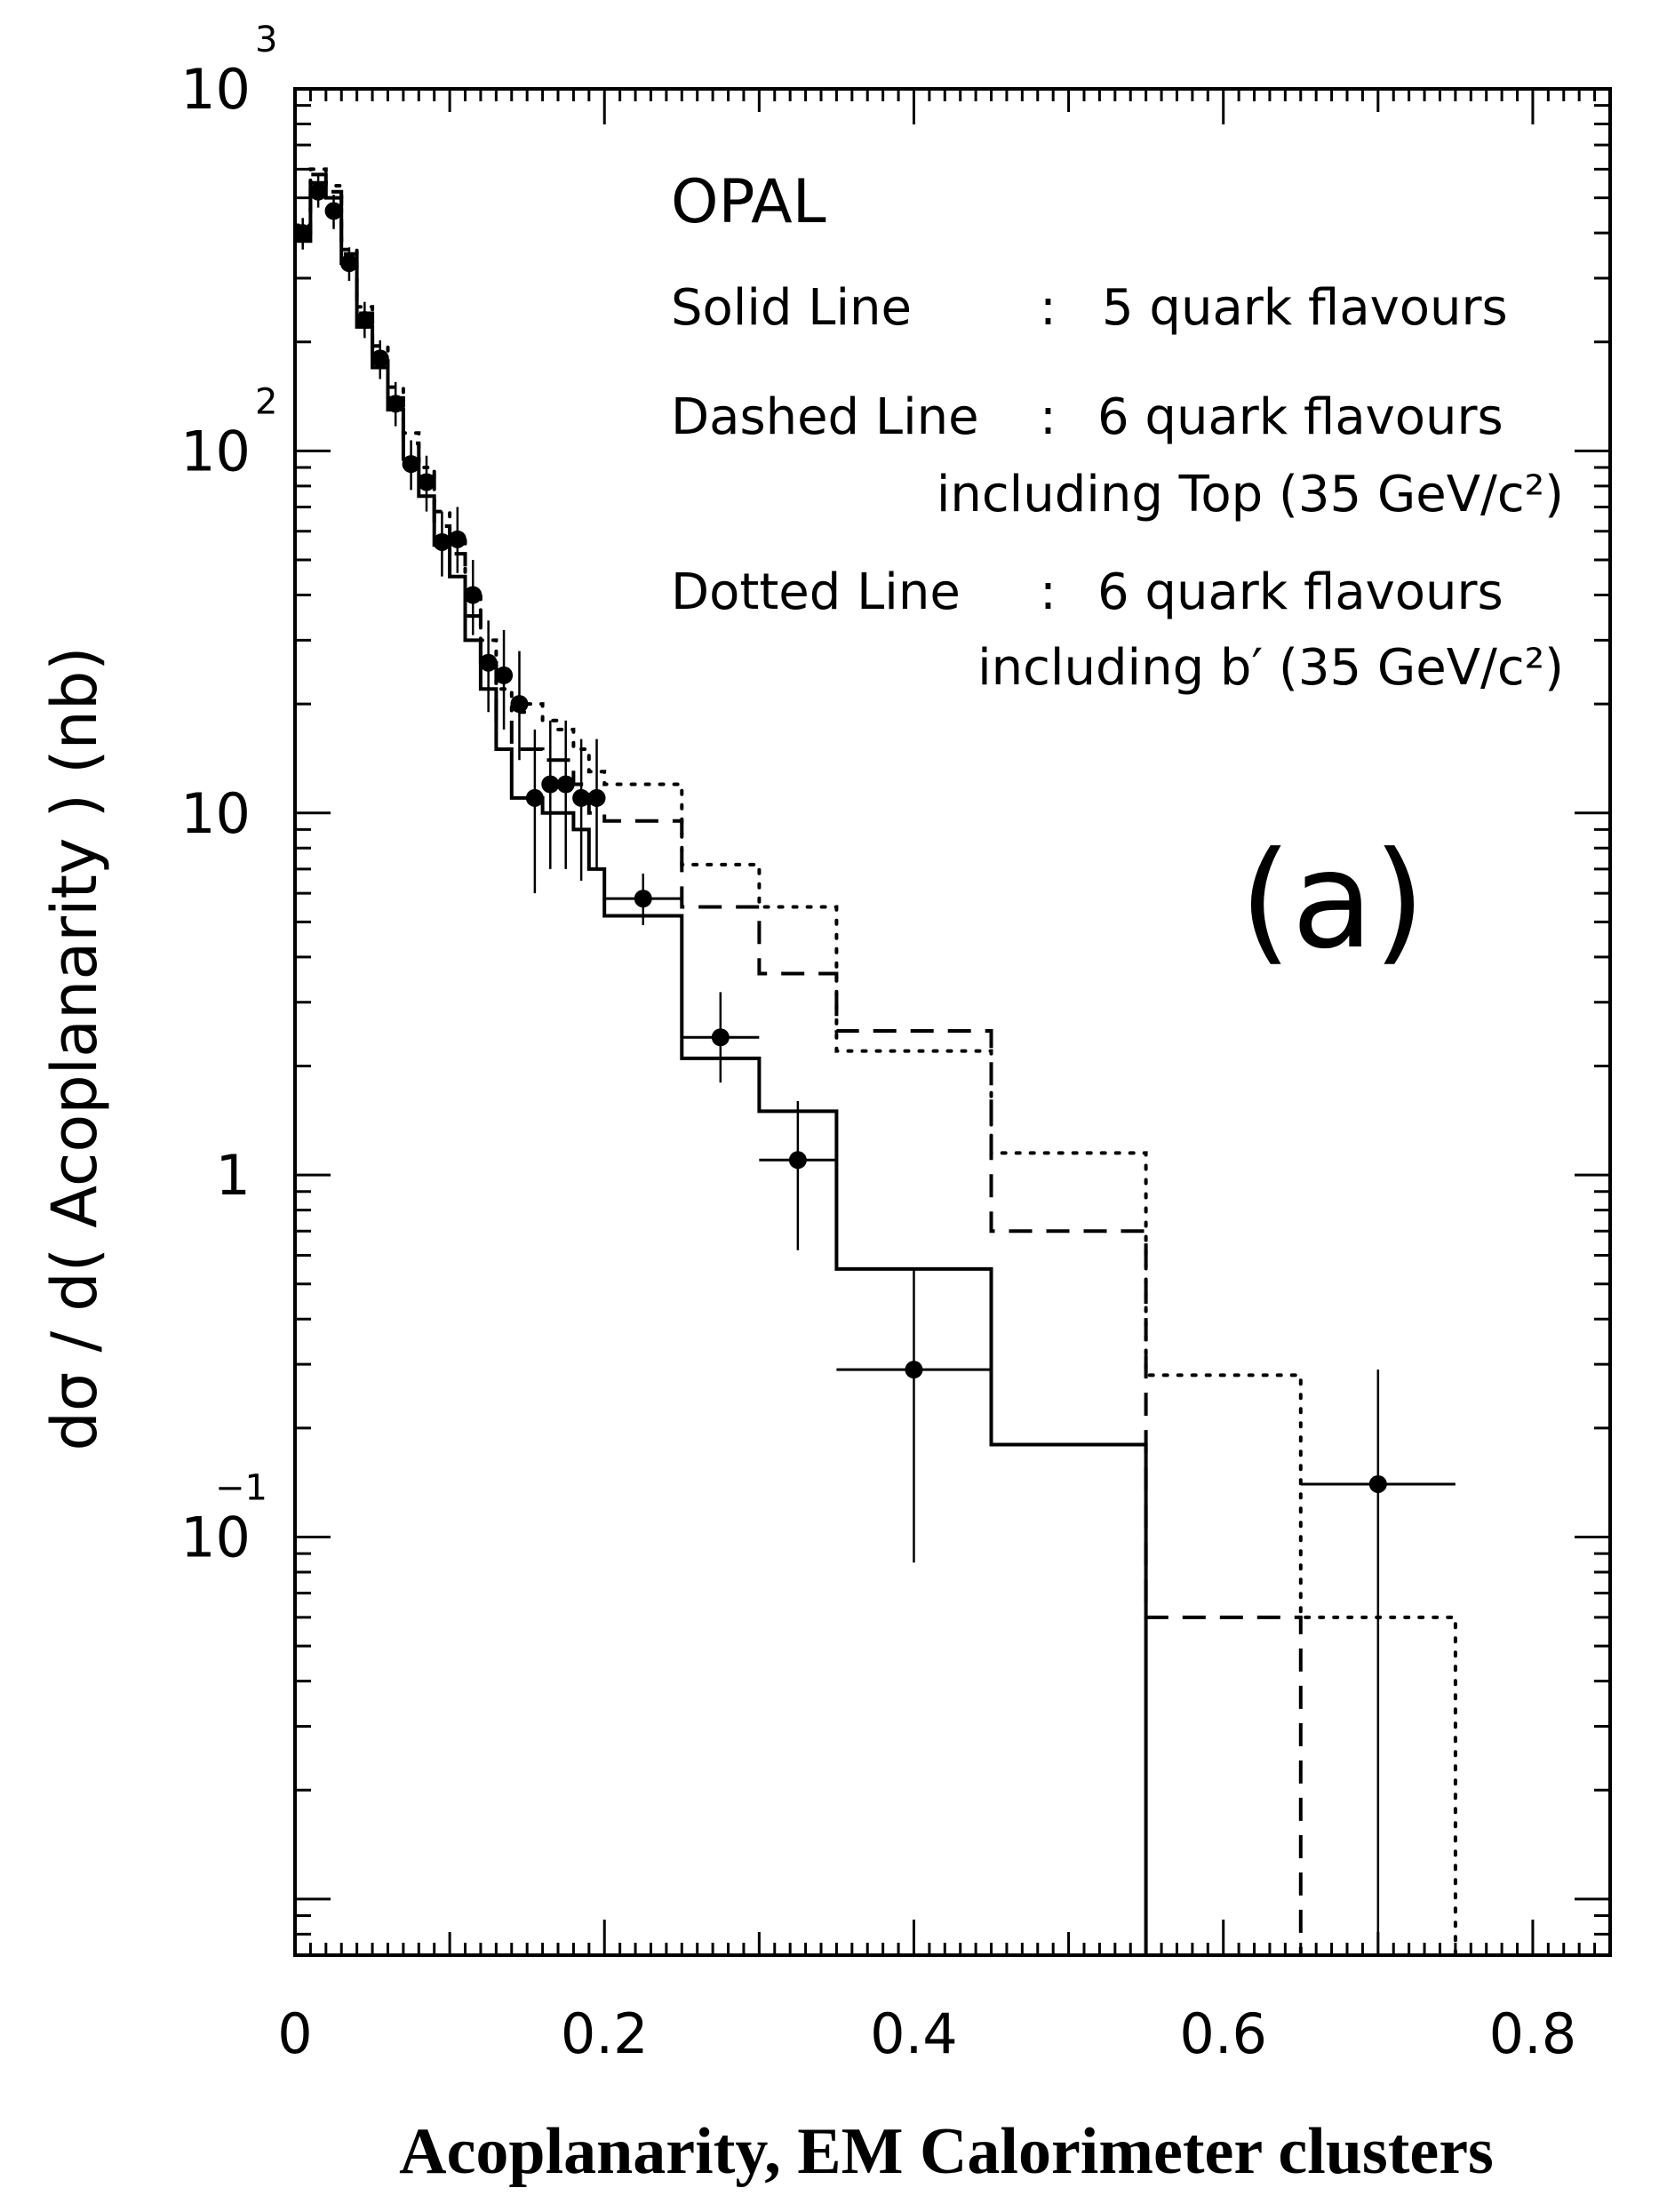  I want to click on y-tick-exponent: 2, so click(266, 401).